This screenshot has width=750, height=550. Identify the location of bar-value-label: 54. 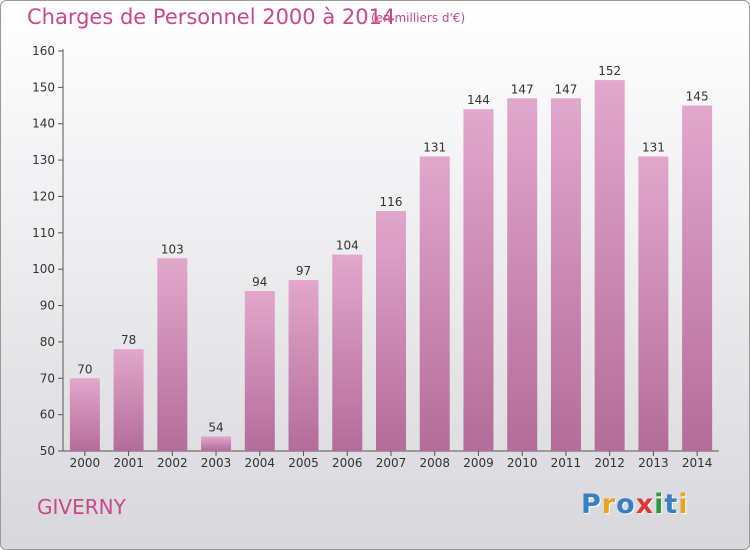
(215, 427).